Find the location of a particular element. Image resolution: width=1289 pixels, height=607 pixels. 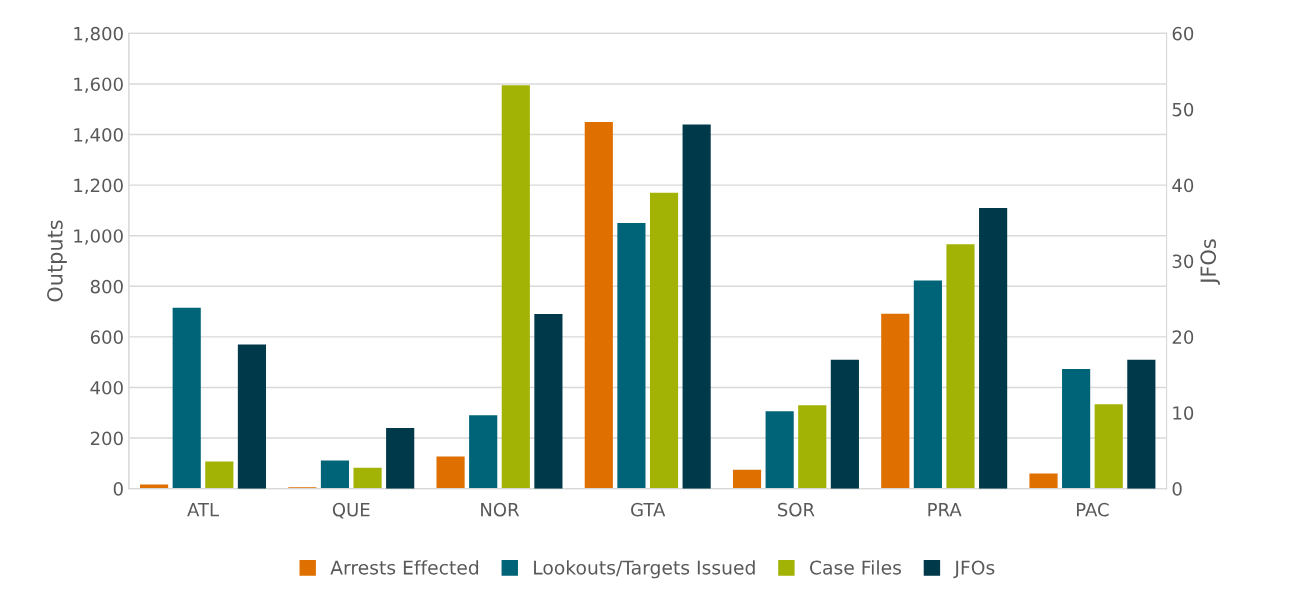

y-tick-label: 1,800 is located at coordinates (98, 34).